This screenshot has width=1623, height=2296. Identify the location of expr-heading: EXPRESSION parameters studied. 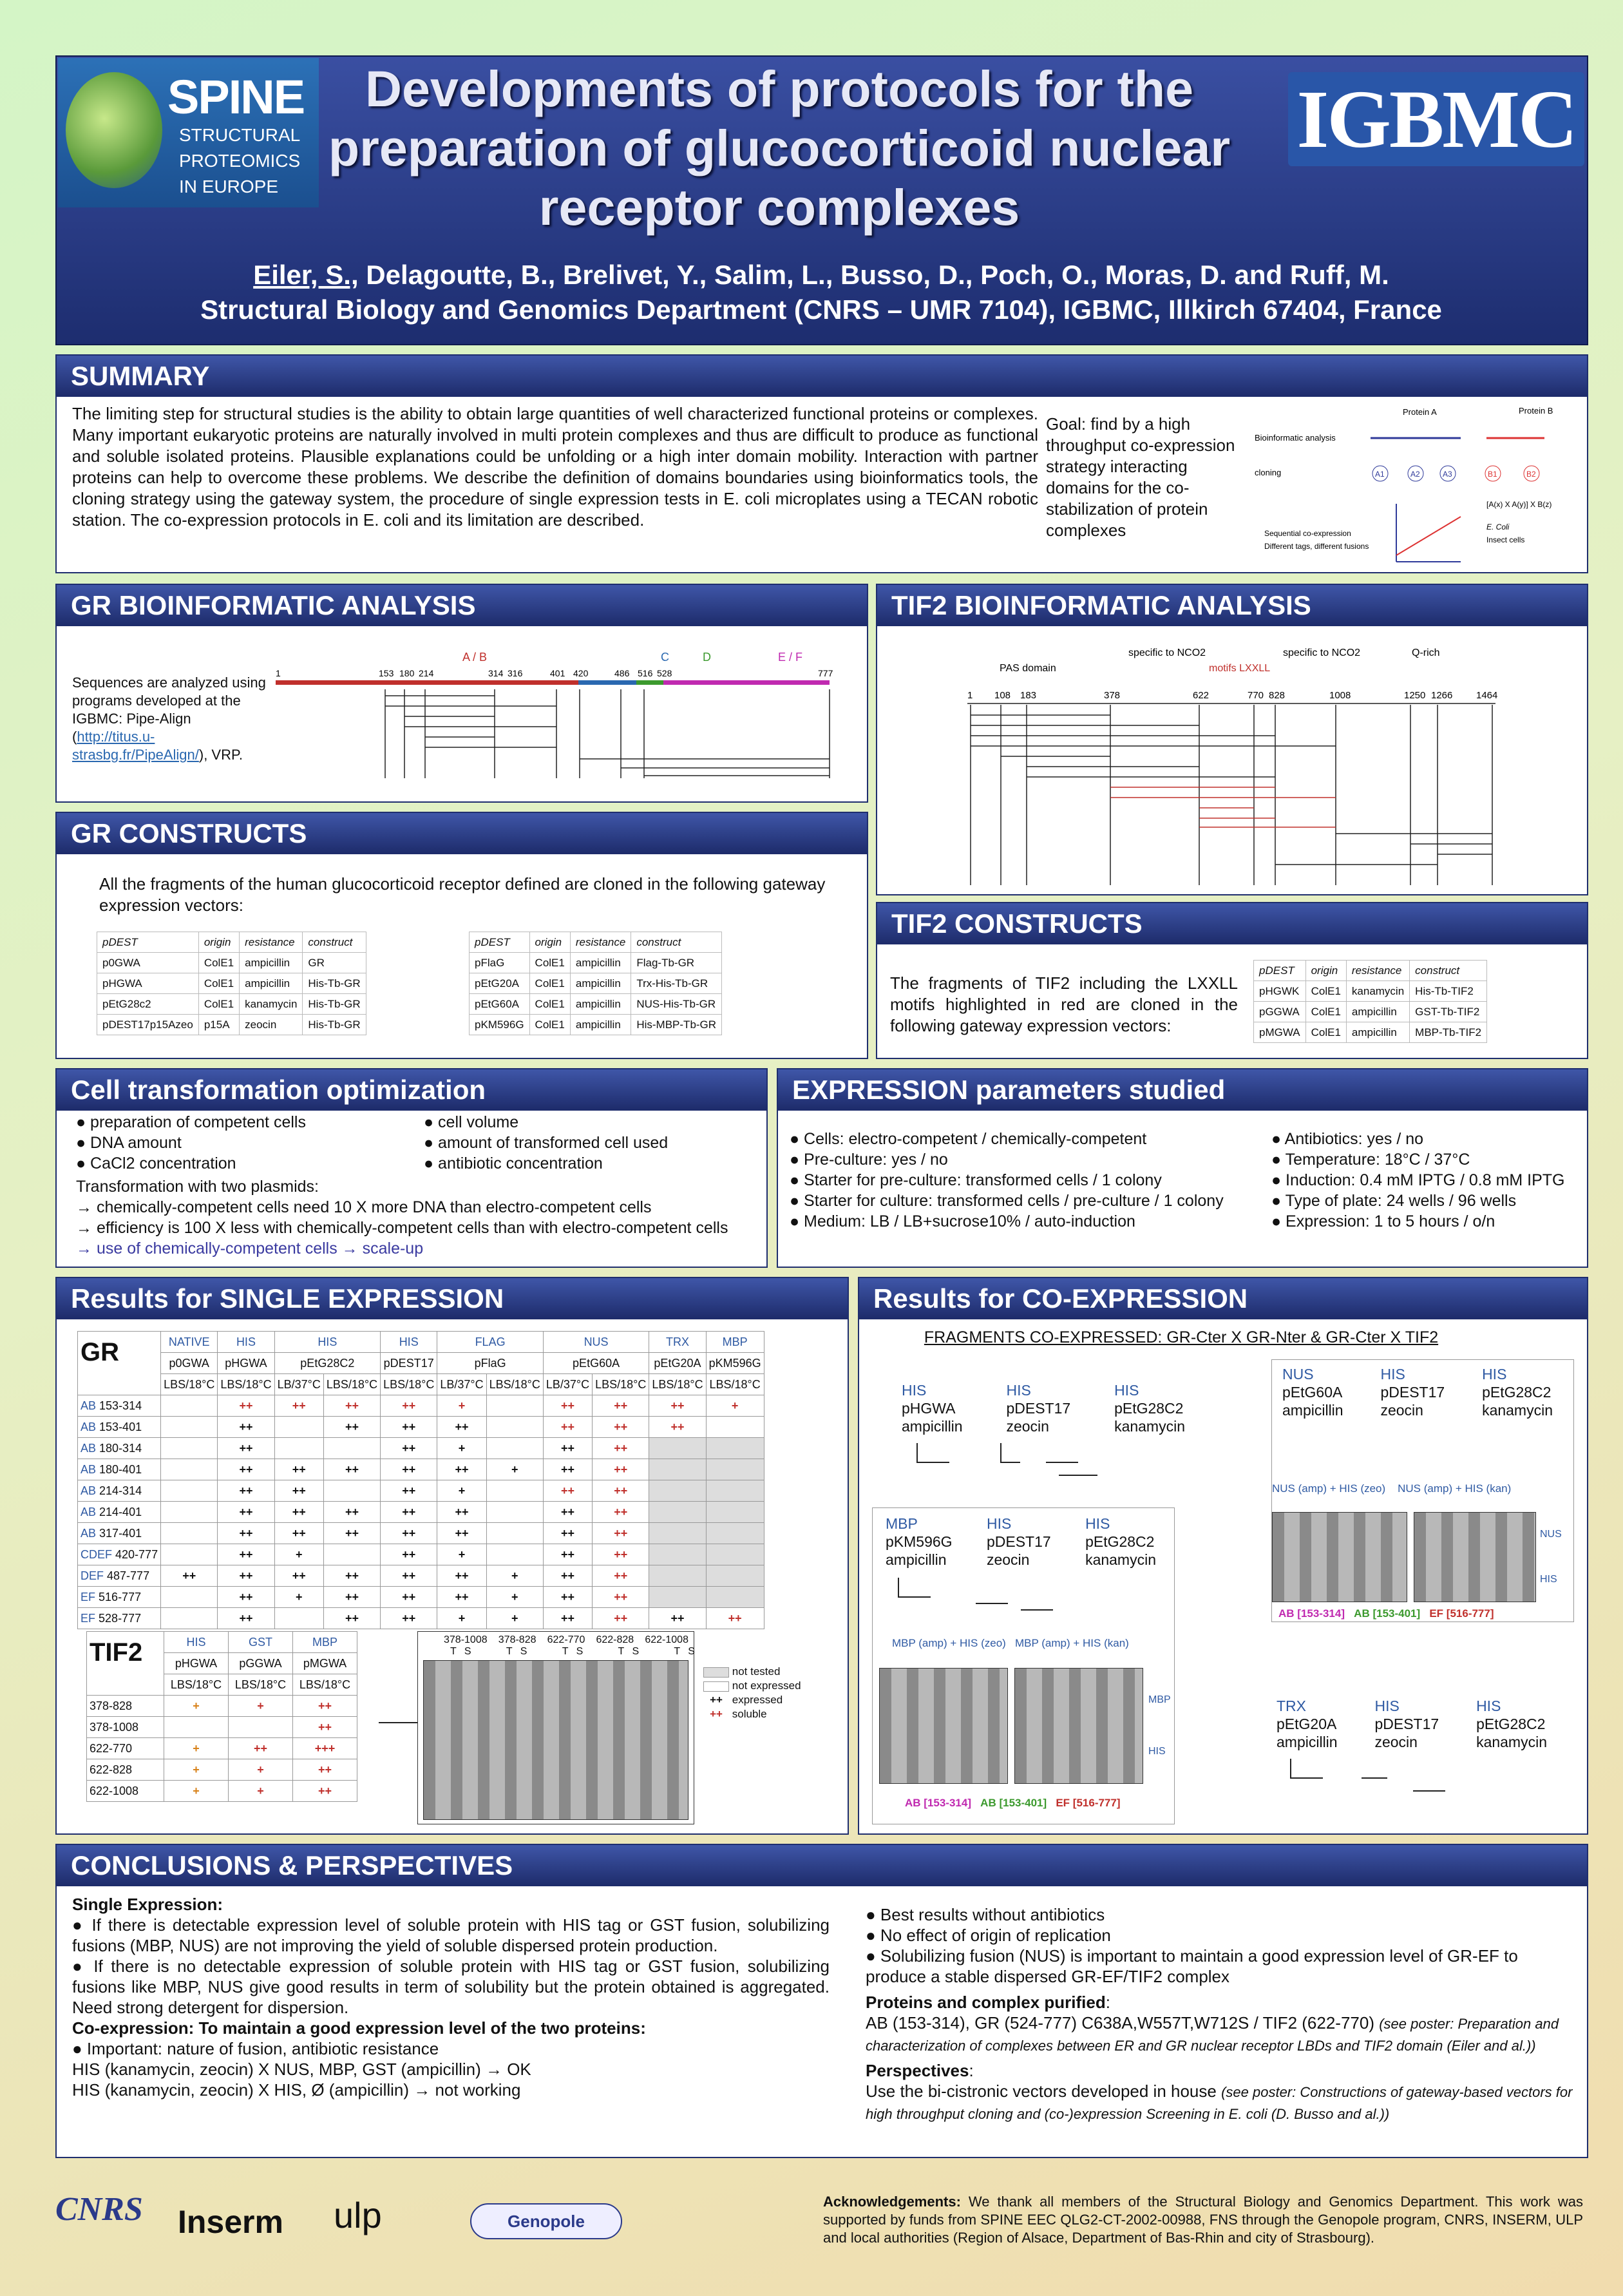
(1182, 1090).